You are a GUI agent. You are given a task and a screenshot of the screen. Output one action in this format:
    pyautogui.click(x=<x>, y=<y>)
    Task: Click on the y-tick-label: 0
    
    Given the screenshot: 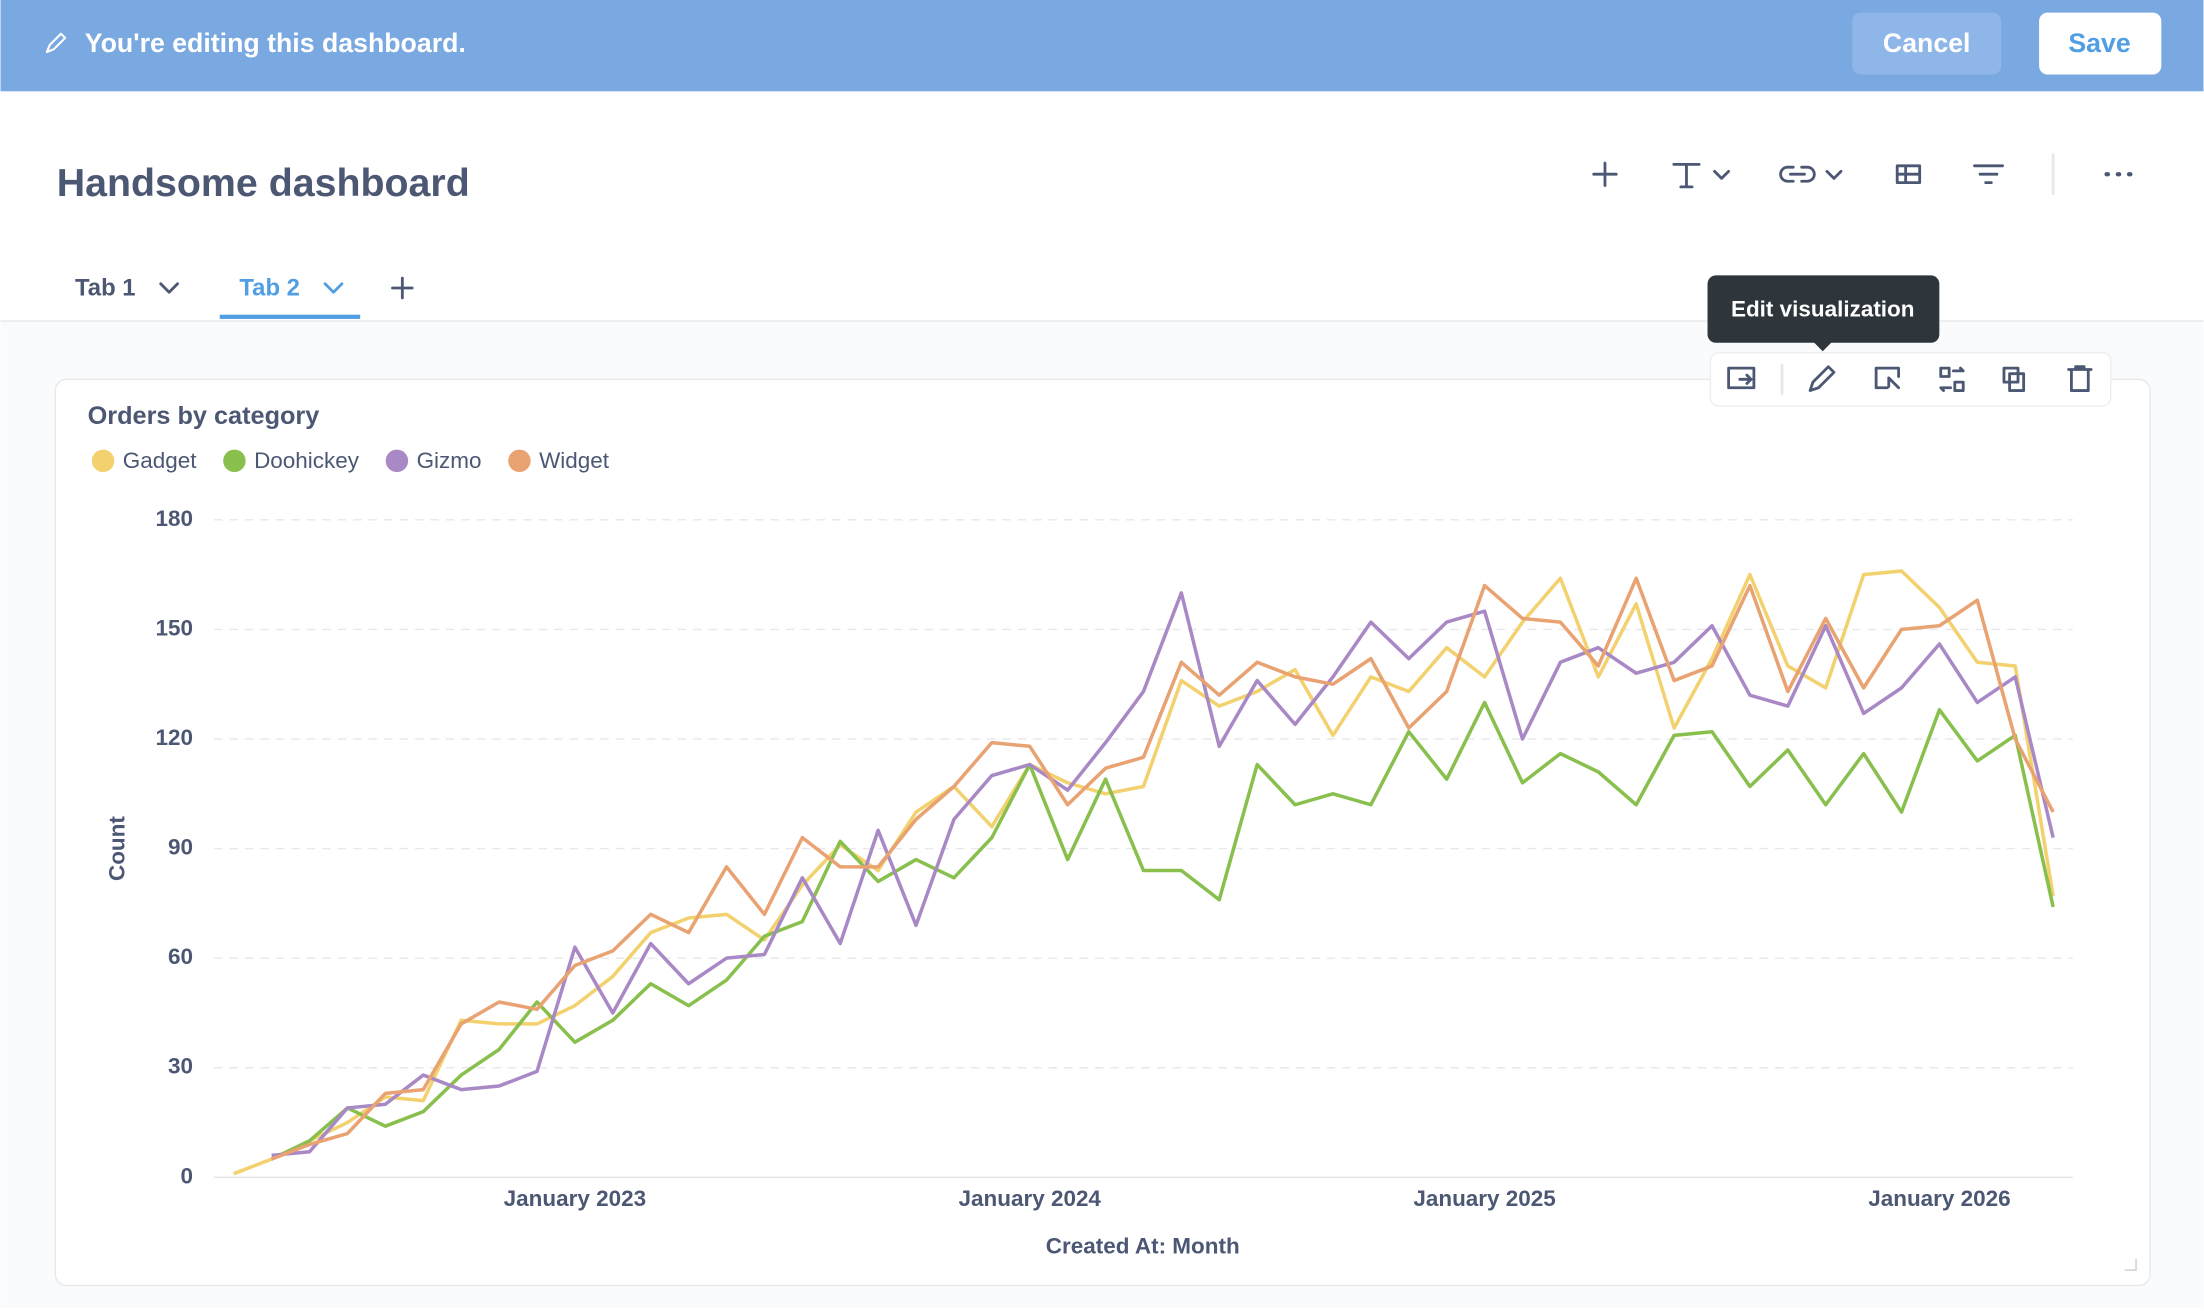 What is the action you would take?
    pyautogui.click(x=187, y=1175)
    